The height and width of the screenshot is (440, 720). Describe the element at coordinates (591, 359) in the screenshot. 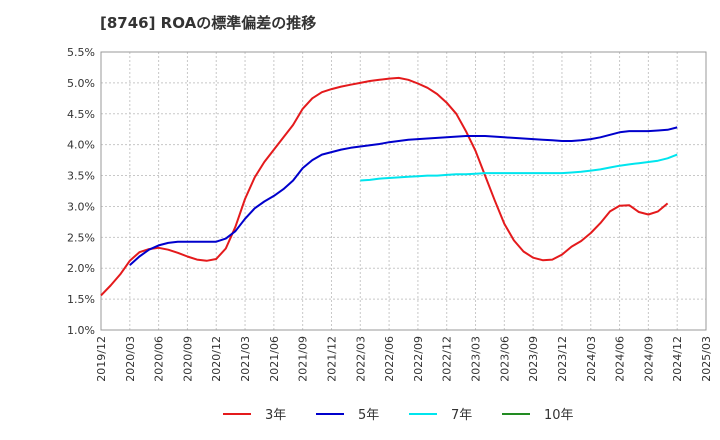

I see `x-tick-label: 2024/03` at that location.